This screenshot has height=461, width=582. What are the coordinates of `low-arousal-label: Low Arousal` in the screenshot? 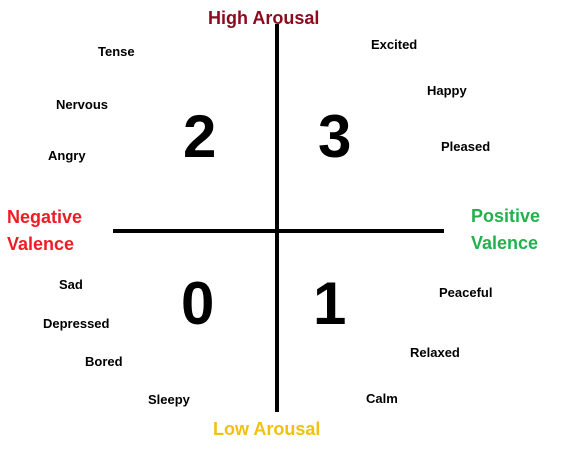 It's located at (267, 429).